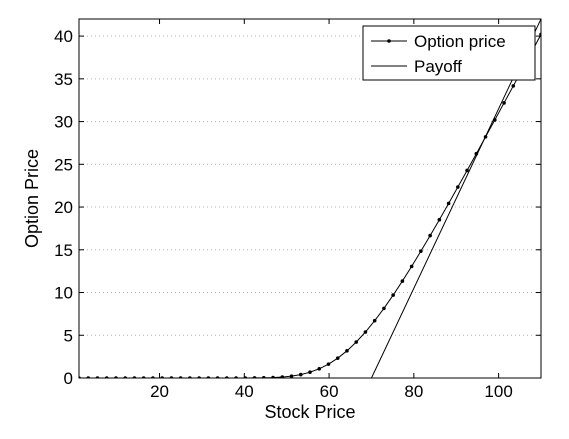  What do you see at coordinates (389, 41) in the screenshot?
I see `legend-marker-option-price` at bounding box center [389, 41].